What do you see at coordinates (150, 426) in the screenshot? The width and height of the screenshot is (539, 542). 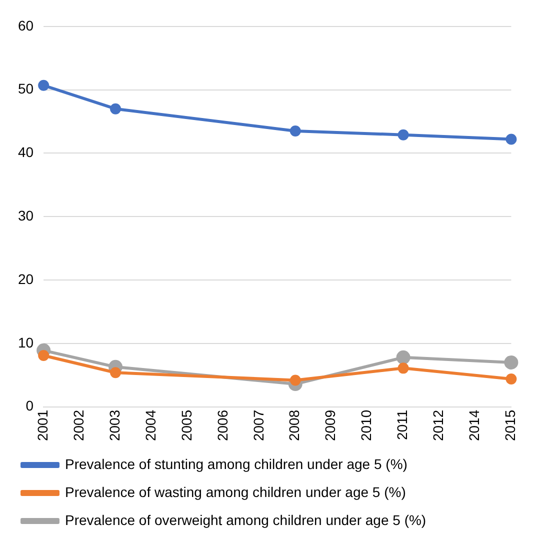 I see `x-tick-label: 2004` at bounding box center [150, 426].